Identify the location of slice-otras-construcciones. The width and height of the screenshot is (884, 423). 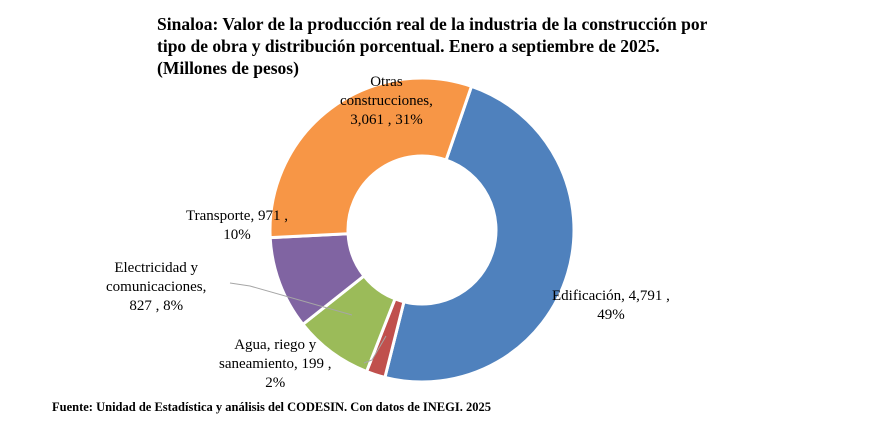
(371, 158).